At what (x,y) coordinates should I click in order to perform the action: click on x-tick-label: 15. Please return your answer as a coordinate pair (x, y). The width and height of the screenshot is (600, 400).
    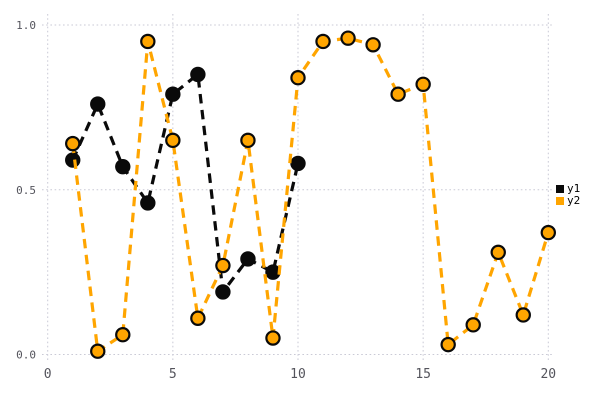
    Looking at the image, I should click on (423, 374).